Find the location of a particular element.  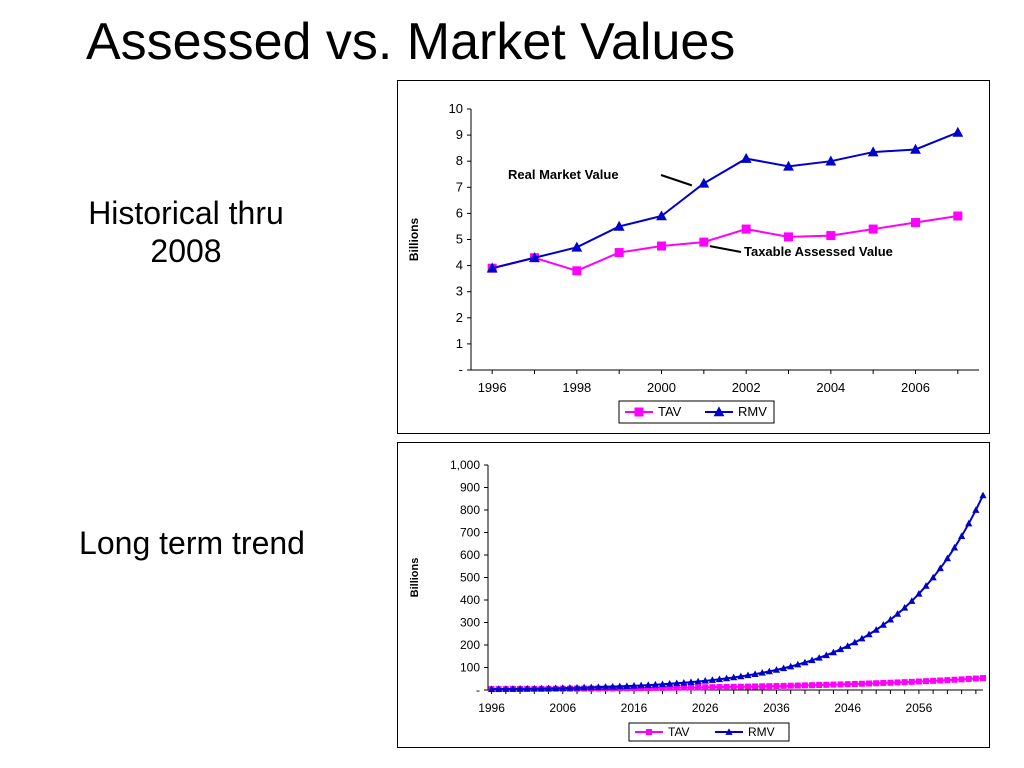

y-tick-label: 6 is located at coordinates (459, 212).